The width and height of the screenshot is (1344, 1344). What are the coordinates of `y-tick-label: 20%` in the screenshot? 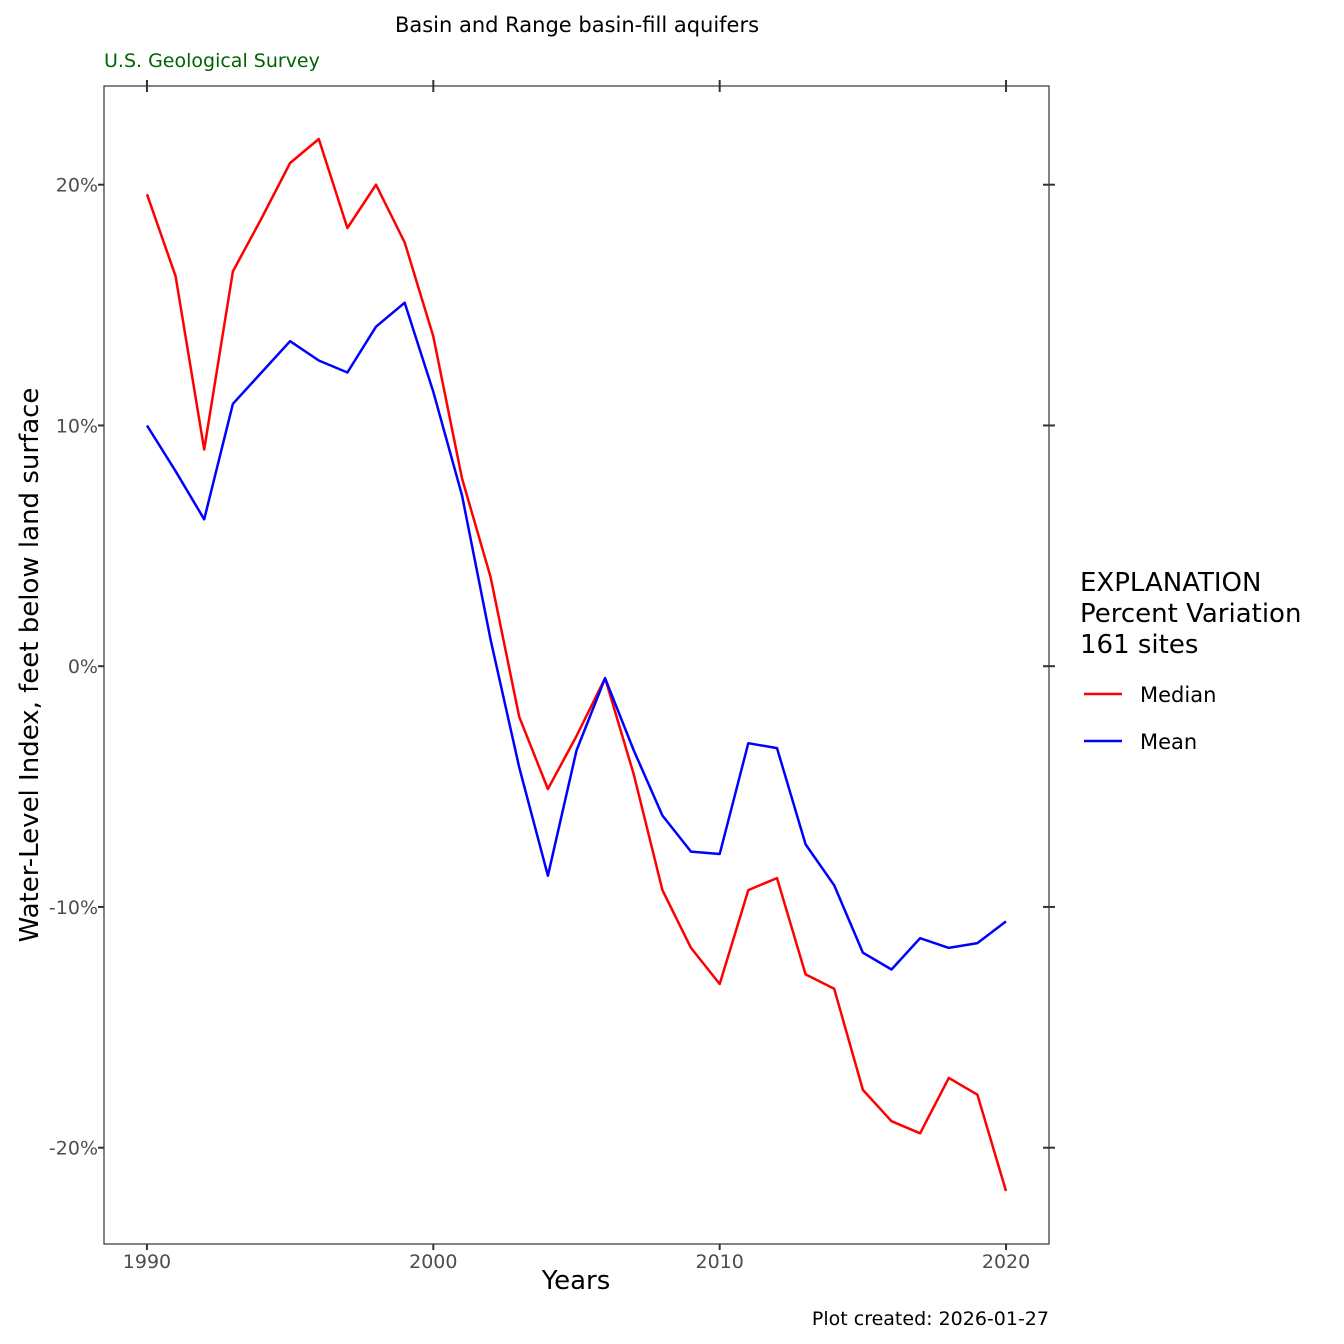 It's located at (77, 186).